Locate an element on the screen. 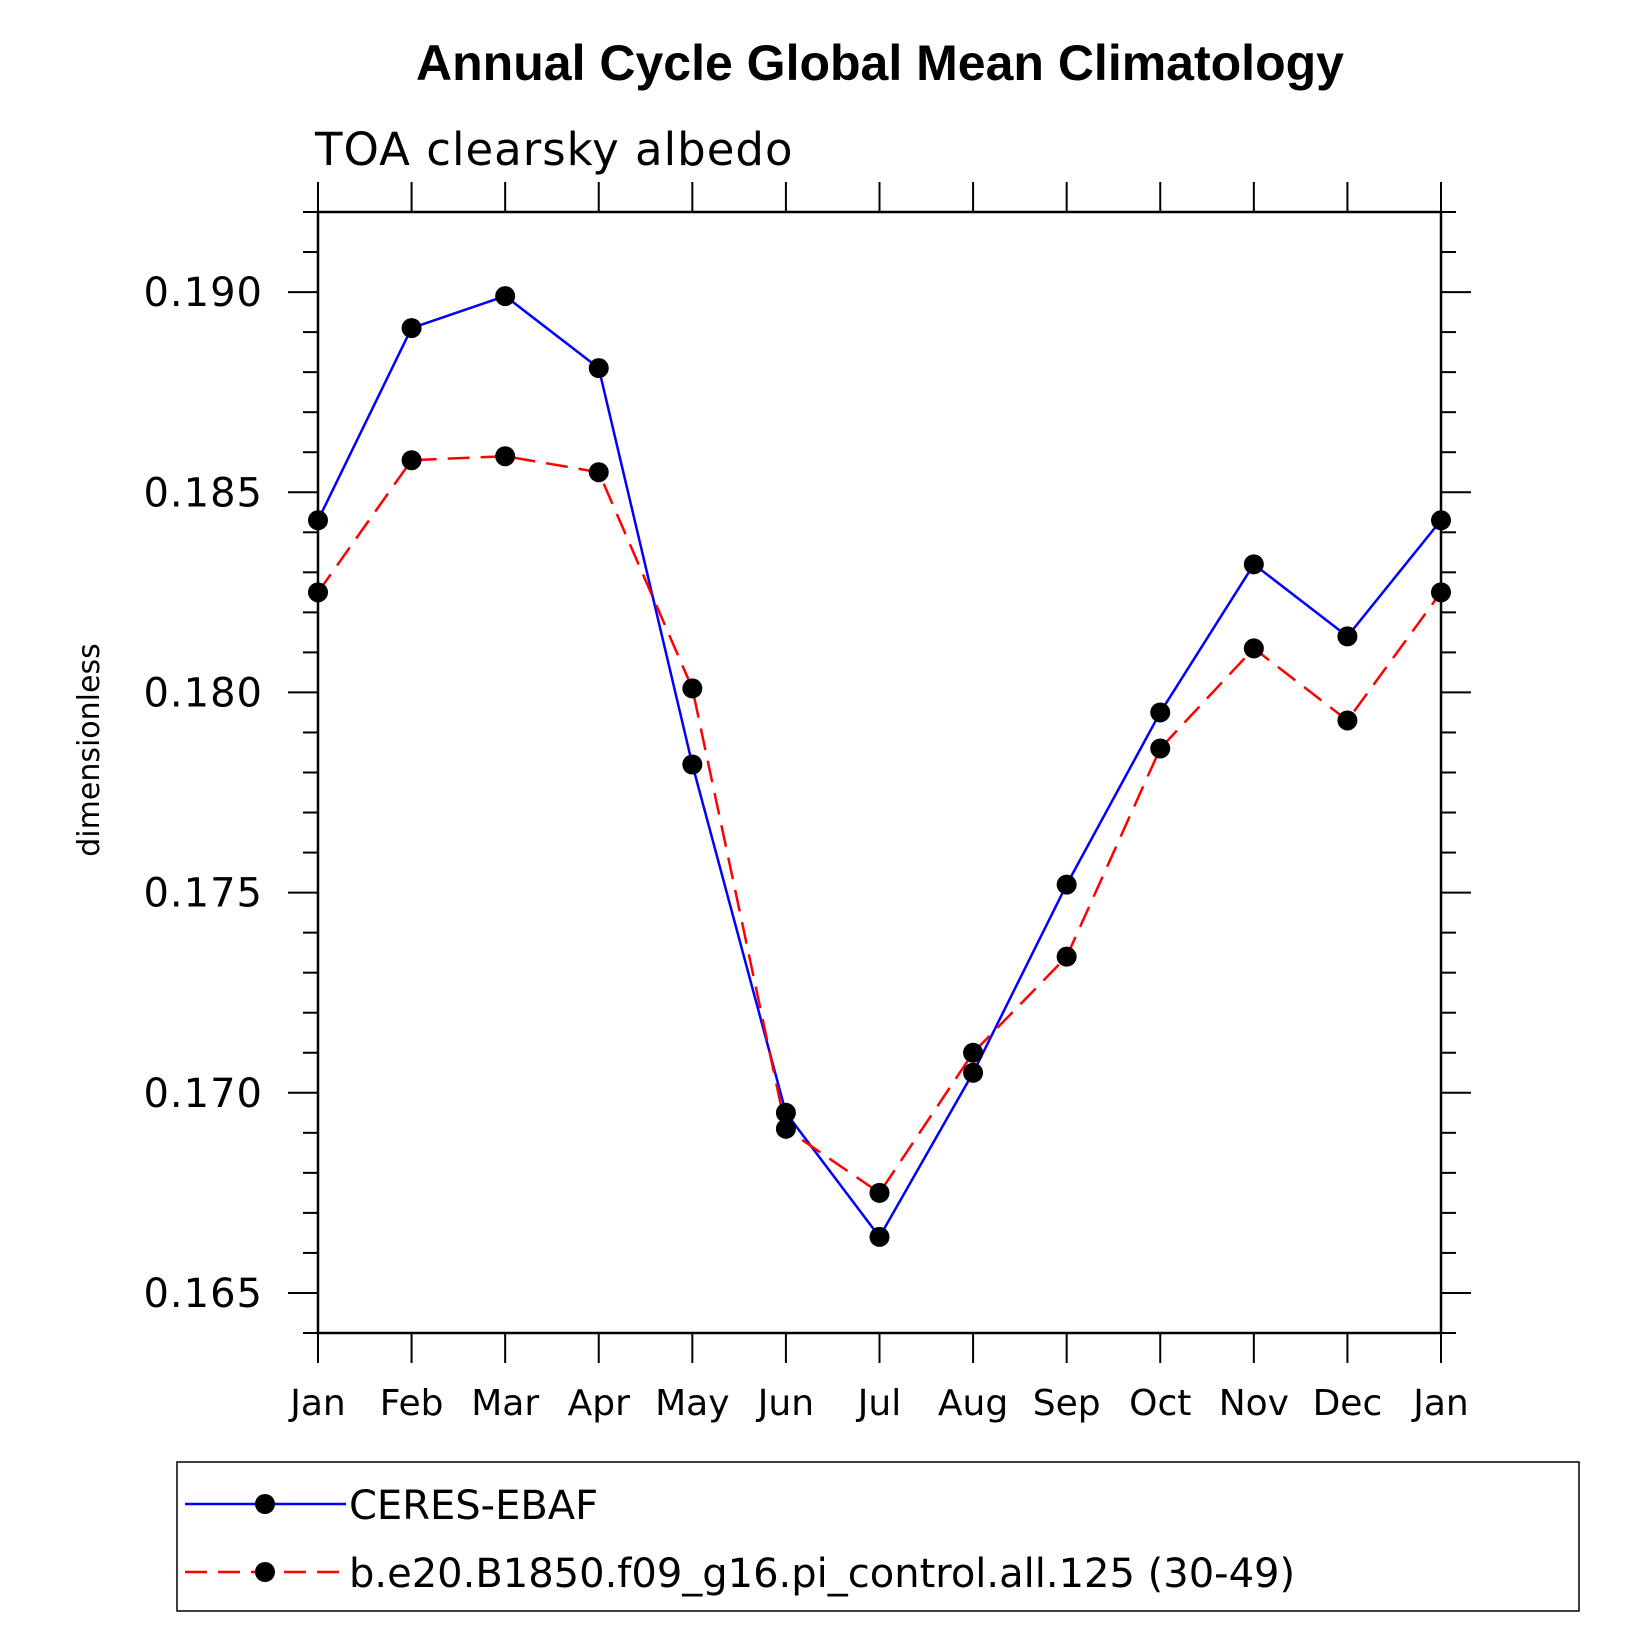 The image size is (1641, 1641). x-tick-label: Apr is located at coordinates (599, 1403).